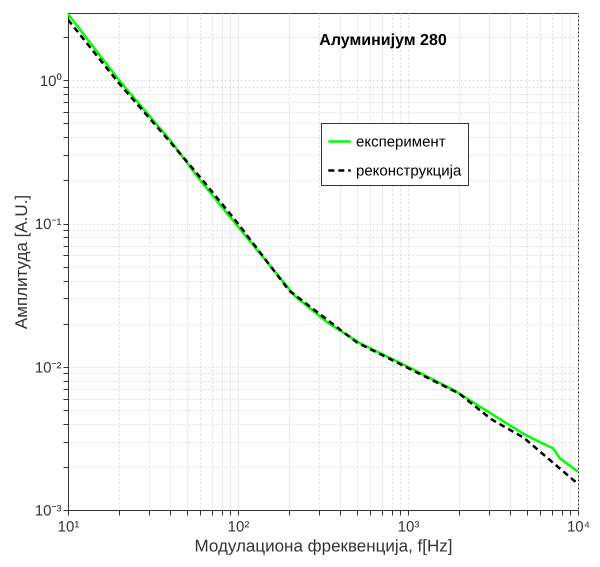 Image resolution: width=600 pixels, height=567 pixels. Describe the element at coordinates (239, 527) in the screenshot. I see `x-tick-label: 10²` at that location.